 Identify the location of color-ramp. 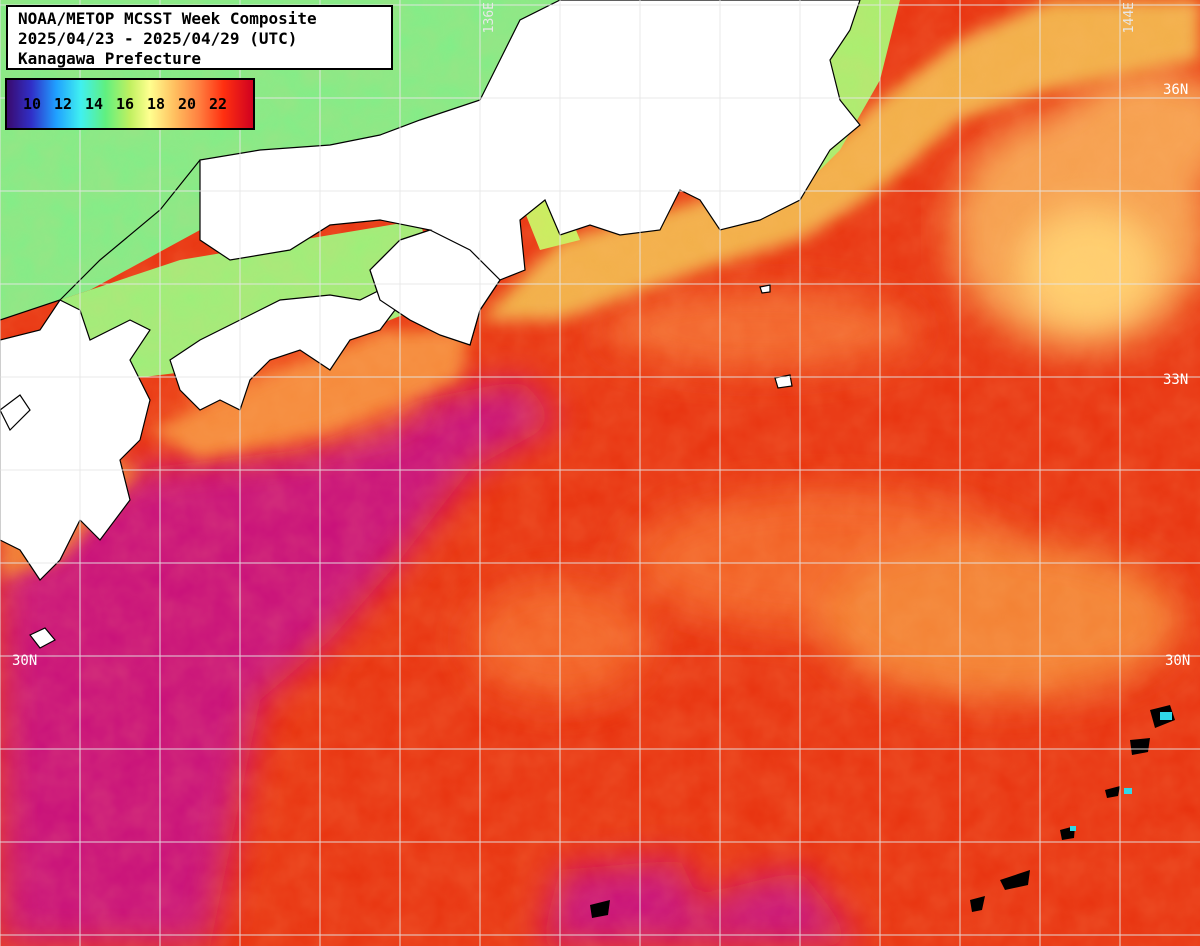
(130, 104).